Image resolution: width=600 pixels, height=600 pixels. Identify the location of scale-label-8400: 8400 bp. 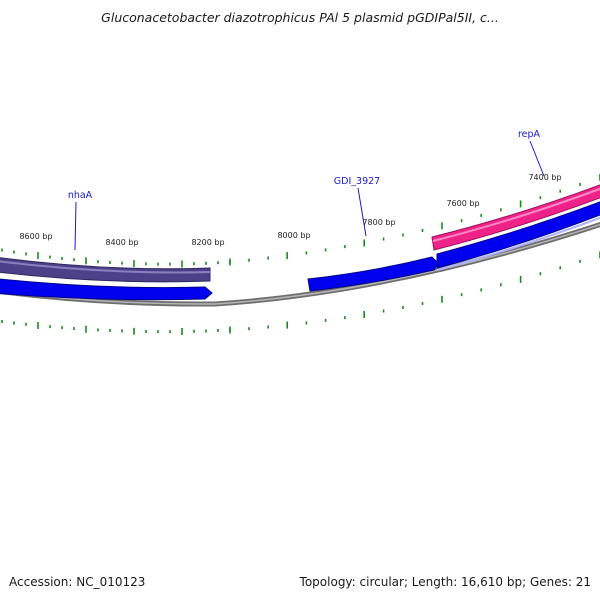
(121, 242).